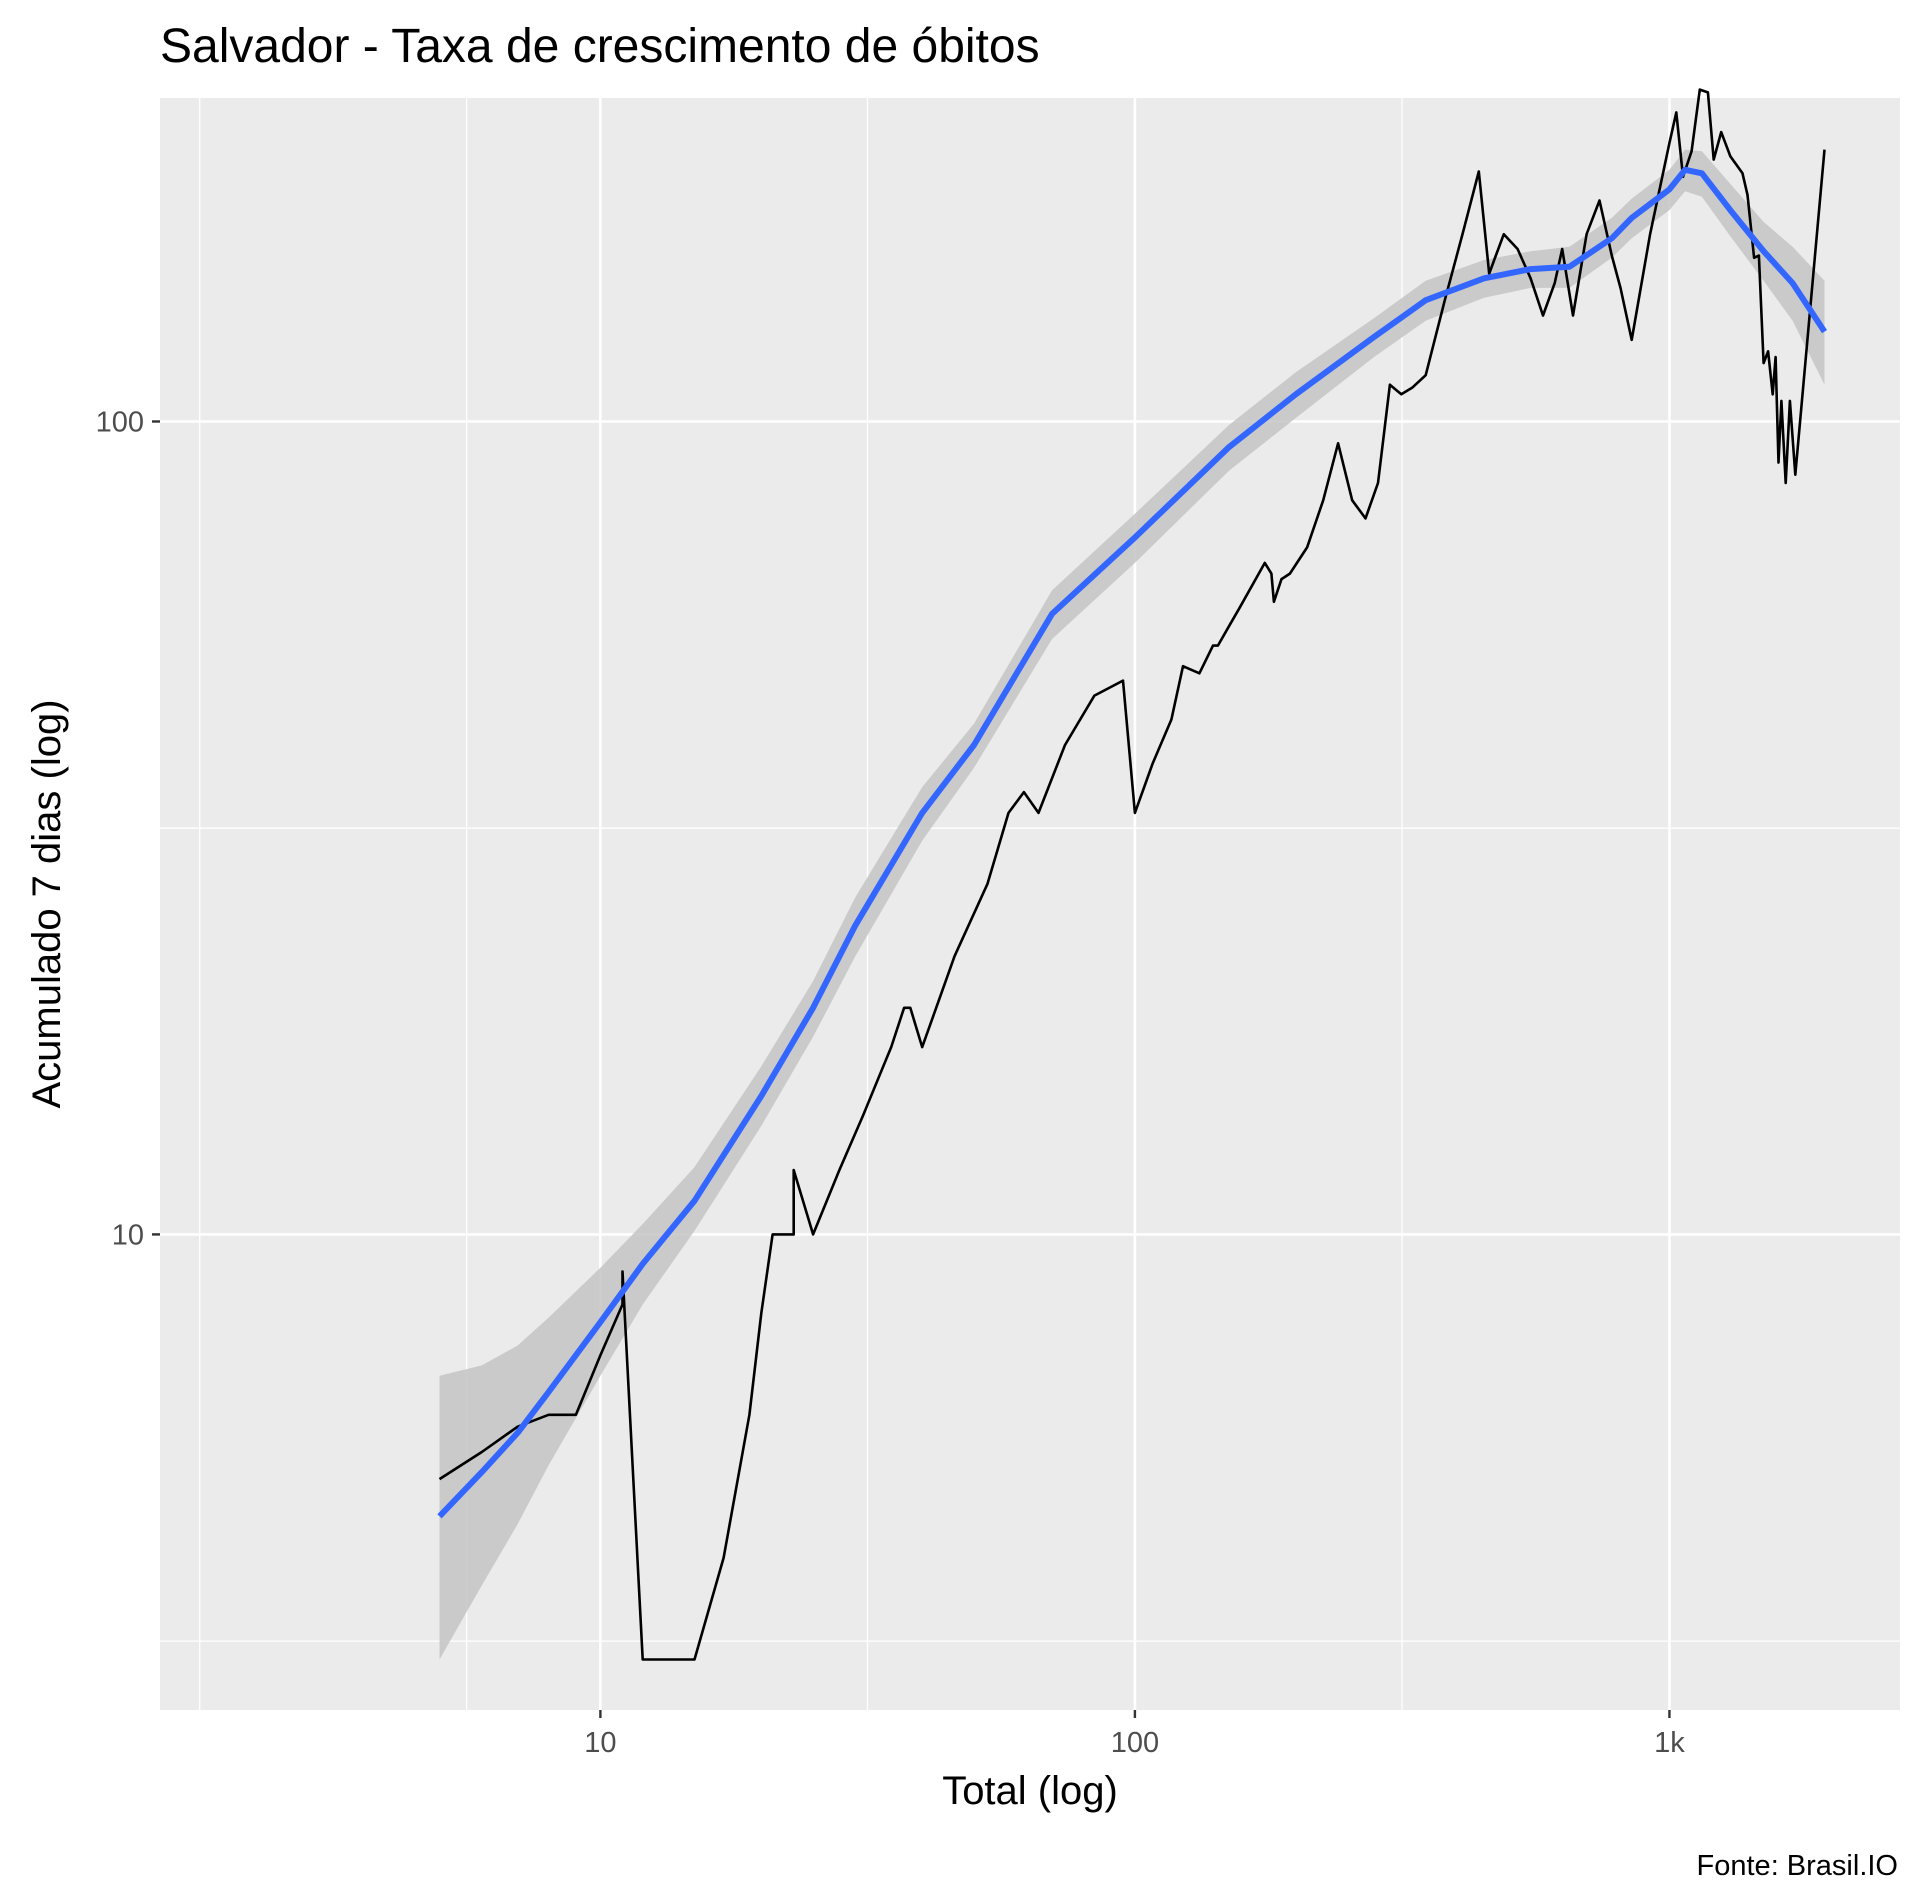 This screenshot has height=1893, width=1912. Describe the element at coordinates (120, 422) in the screenshot. I see `y-tick-label: 100` at that location.